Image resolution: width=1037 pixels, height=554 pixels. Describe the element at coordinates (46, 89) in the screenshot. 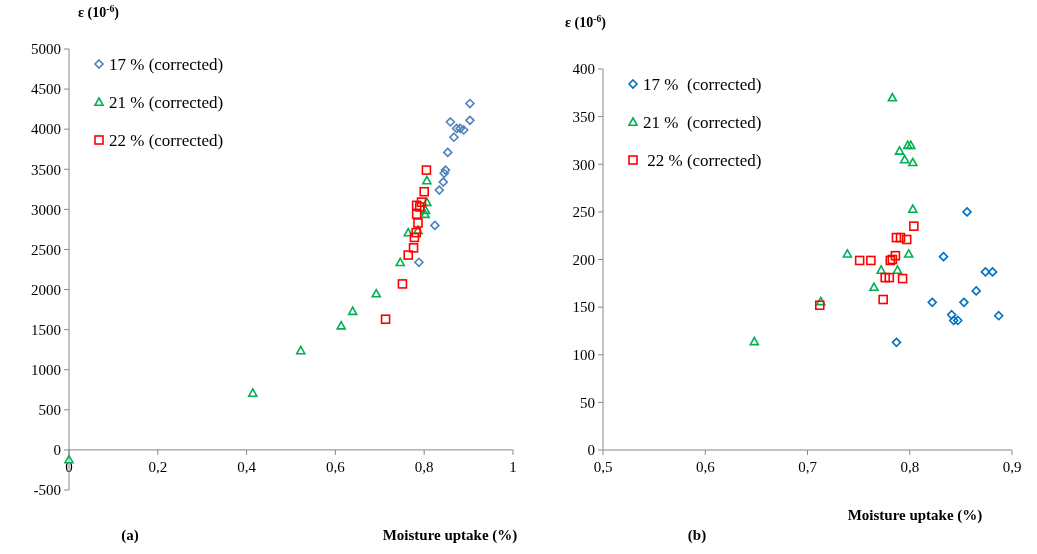

I see `y-tick-label: 4500` at that location.